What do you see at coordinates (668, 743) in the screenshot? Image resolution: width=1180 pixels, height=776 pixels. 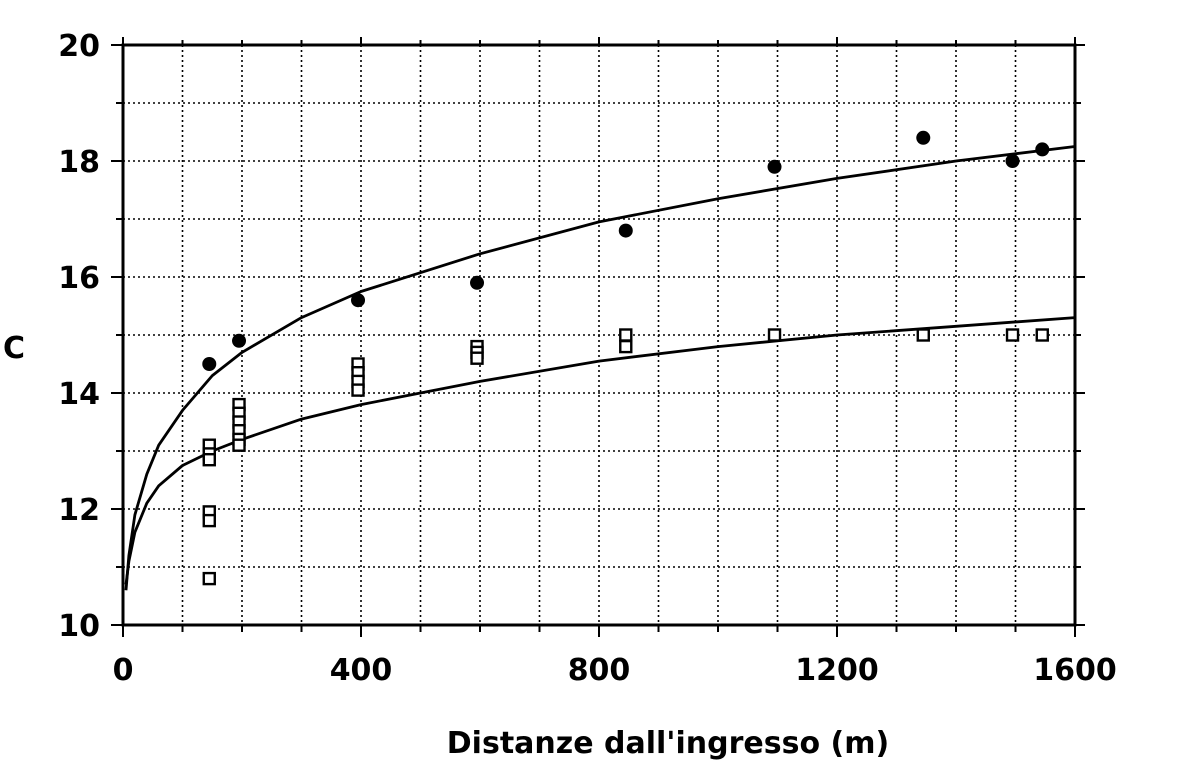 I see `x-axis-title: Distanze dall'ingresso (m)` at bounding box center [668, 743].